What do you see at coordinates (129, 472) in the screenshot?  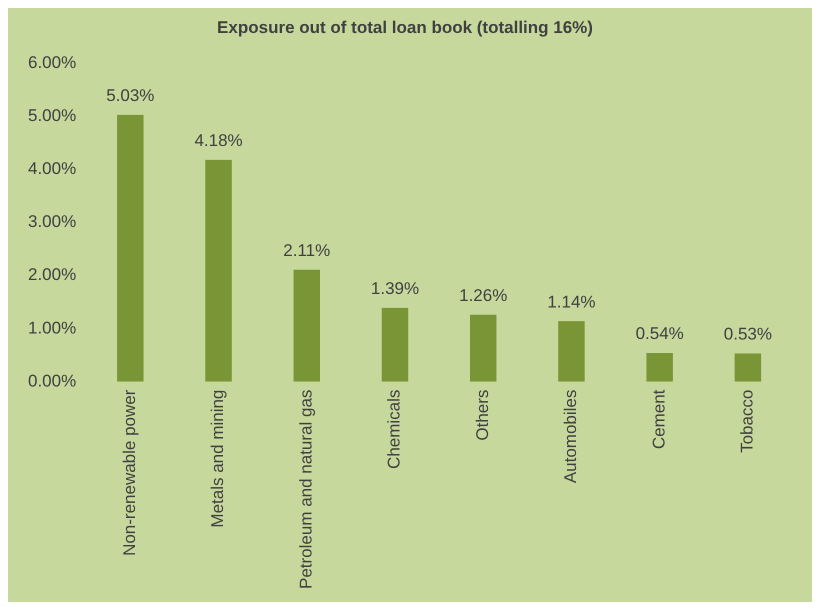 I see `x-tick-label: Non-renewable power` at bounding box center [129, 472].